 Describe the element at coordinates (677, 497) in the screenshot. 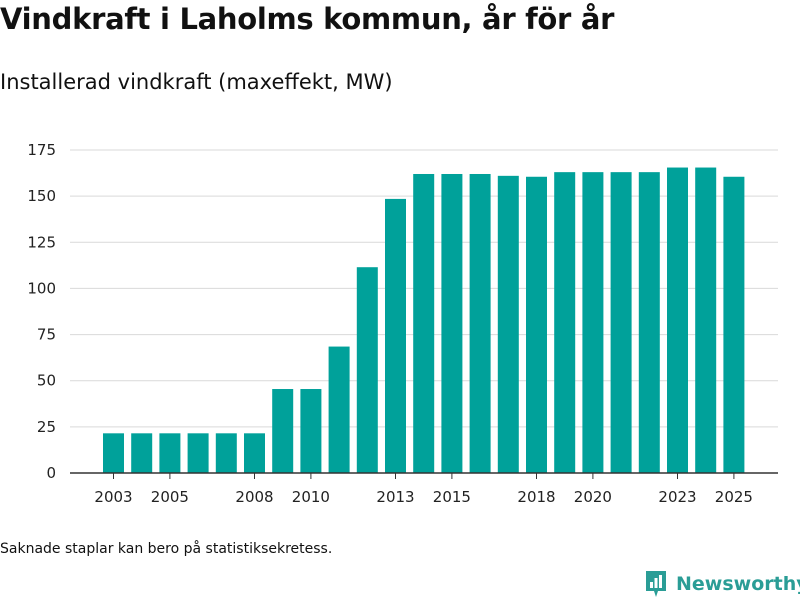

I see `x-tick-label-2023: 2023` at that location.